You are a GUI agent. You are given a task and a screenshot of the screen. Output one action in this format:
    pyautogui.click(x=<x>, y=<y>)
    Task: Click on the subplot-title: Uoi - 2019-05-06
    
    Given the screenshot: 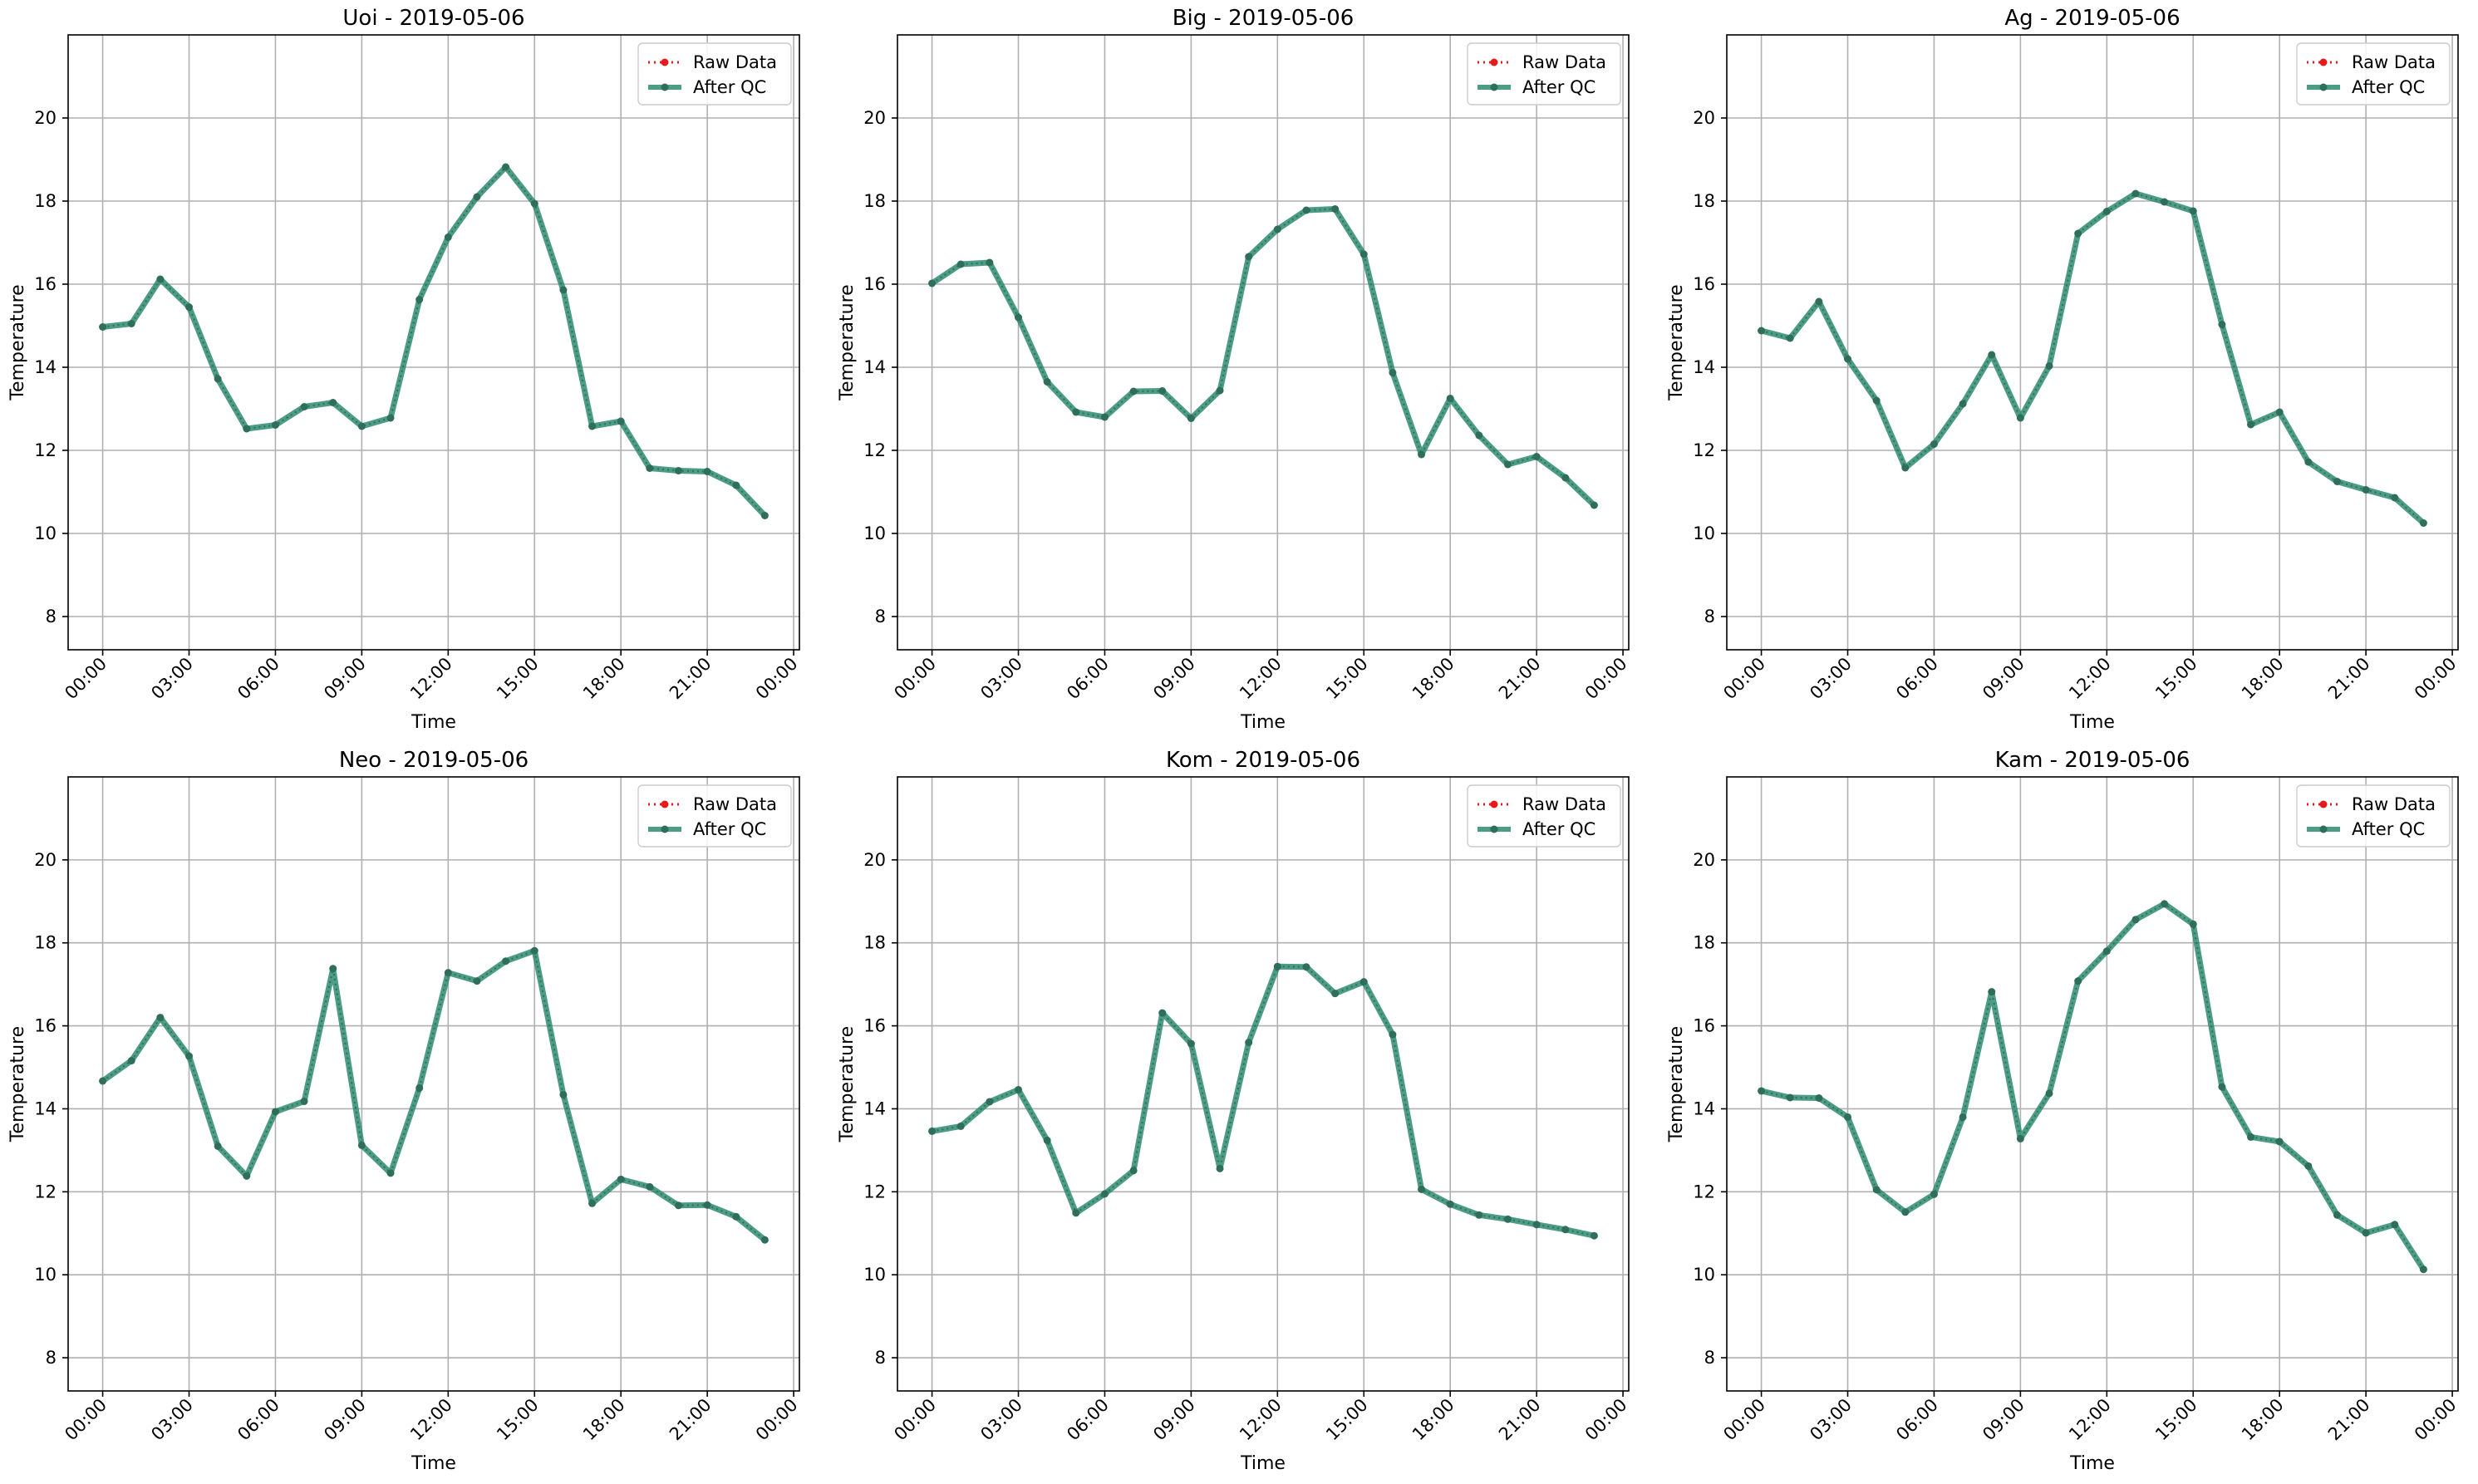 What is the action you would take?
    pyautogui.click(x=433, y=18)
    